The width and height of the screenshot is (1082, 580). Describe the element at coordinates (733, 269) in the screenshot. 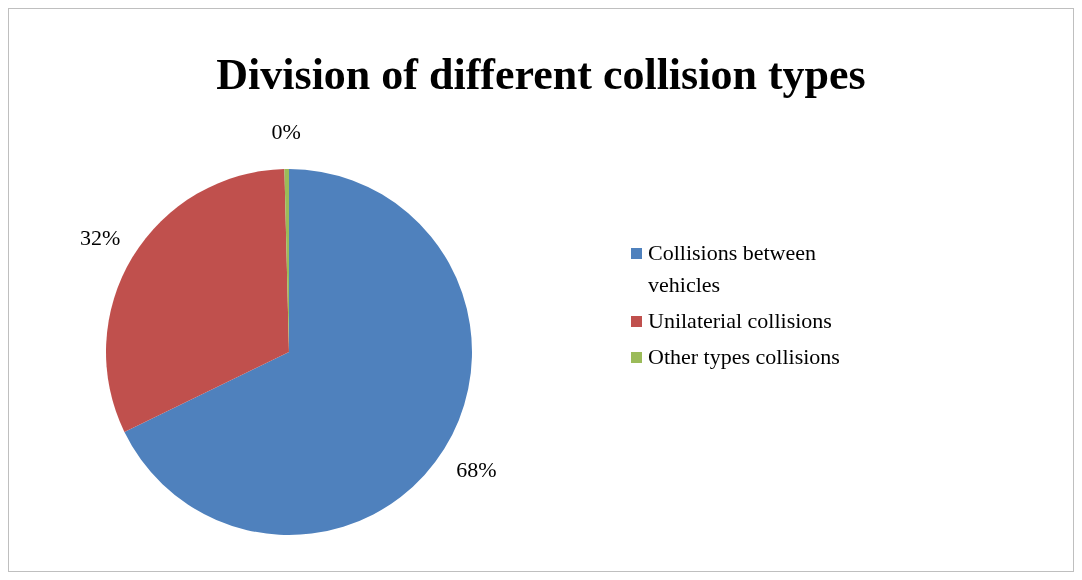

I see `legend-label: Collisions between vehicles` at that location.